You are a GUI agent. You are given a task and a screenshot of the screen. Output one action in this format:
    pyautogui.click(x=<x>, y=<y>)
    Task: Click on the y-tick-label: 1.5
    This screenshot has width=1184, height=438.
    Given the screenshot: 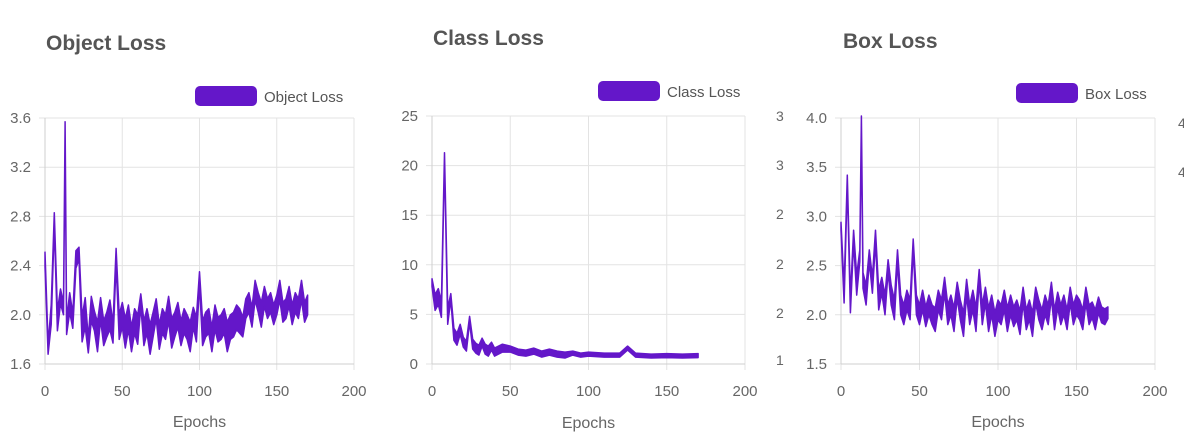 What is the action you would take?
    pyautogui.click(x=816, y=364)
    